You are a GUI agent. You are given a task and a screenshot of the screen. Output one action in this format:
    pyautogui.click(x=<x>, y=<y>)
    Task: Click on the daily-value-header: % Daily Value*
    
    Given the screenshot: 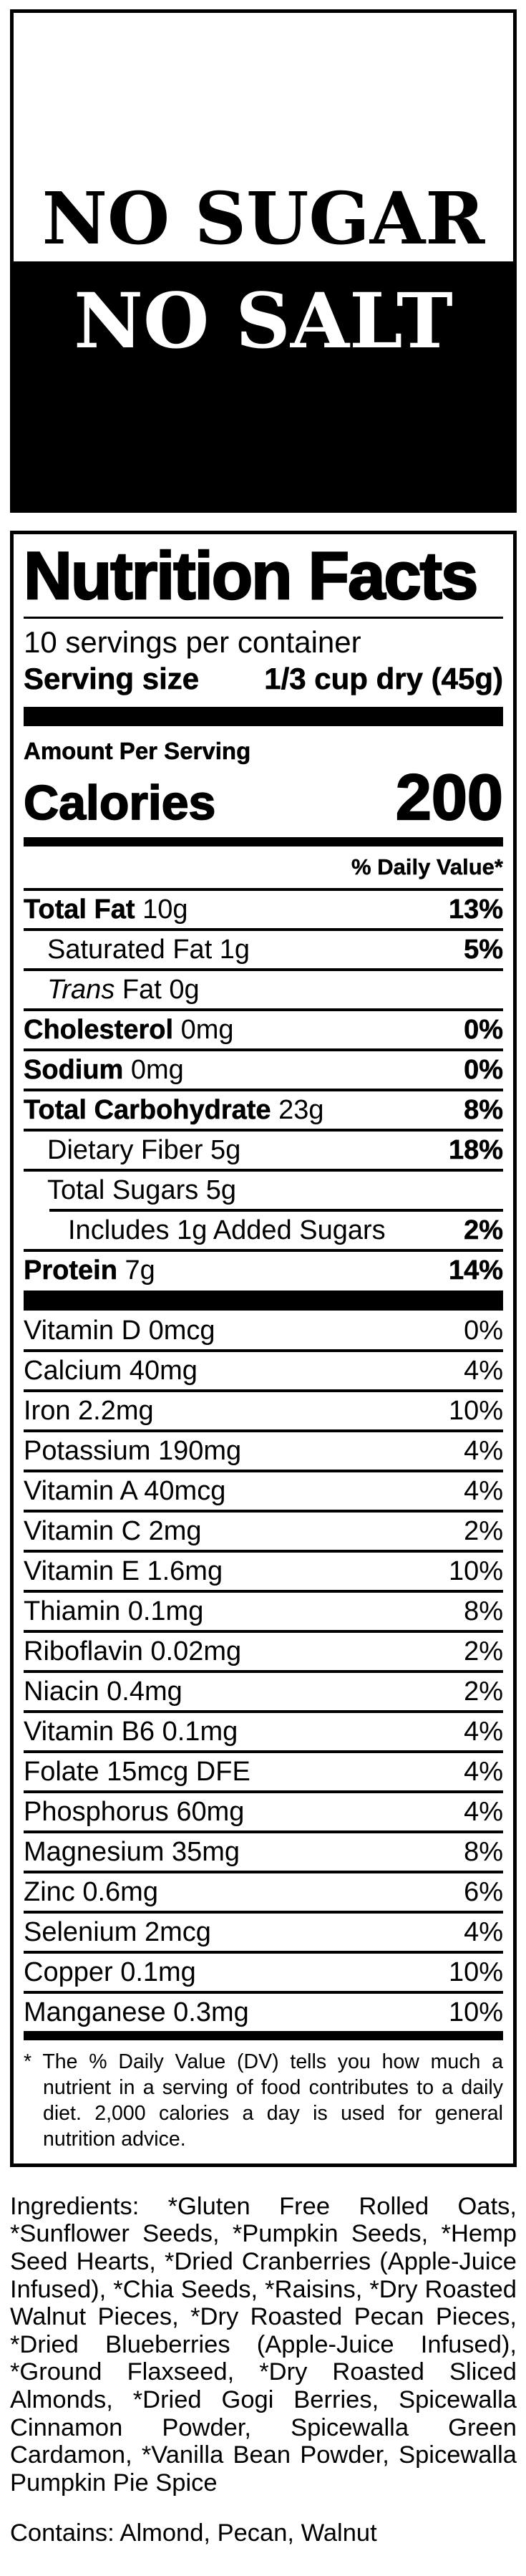 What is the action you would take?
    pyautogui.click(x=427, y=866)
    